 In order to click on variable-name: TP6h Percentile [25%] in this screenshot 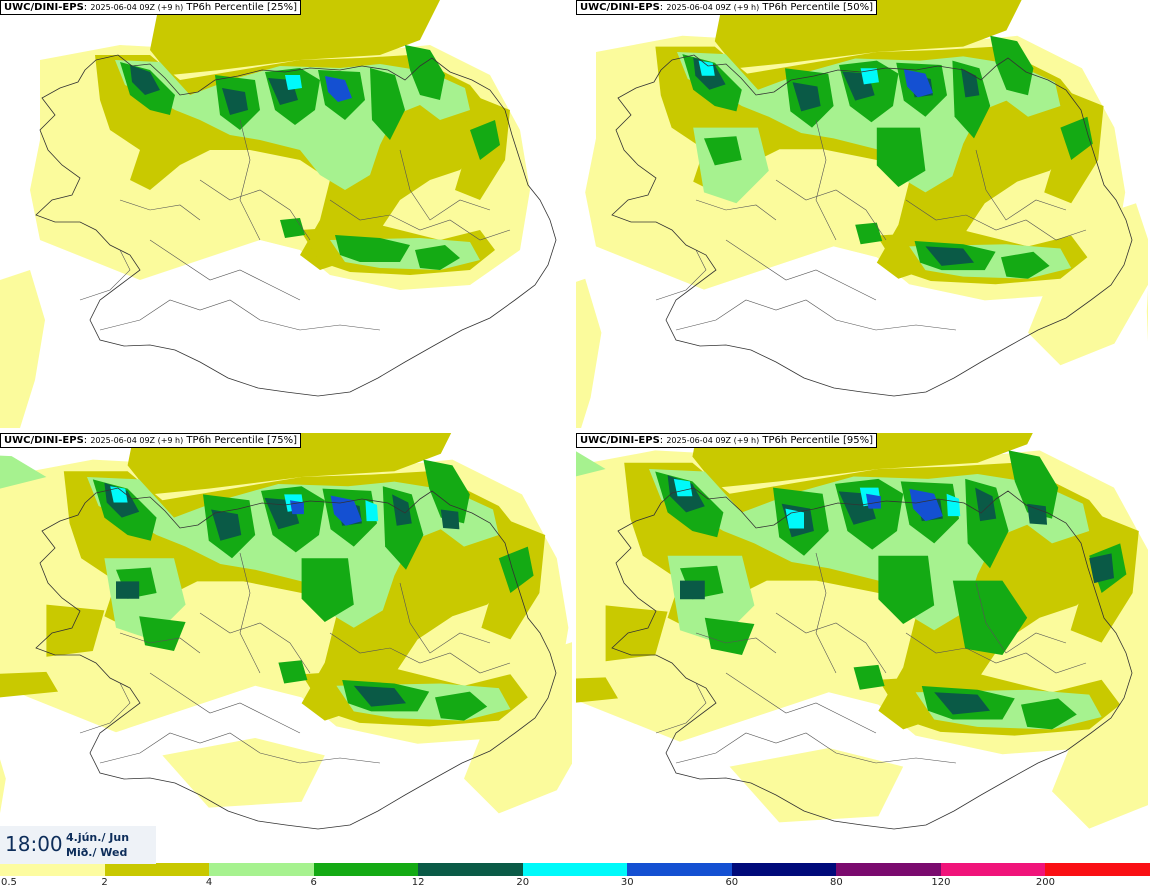, I will do `click(241, 7)`.